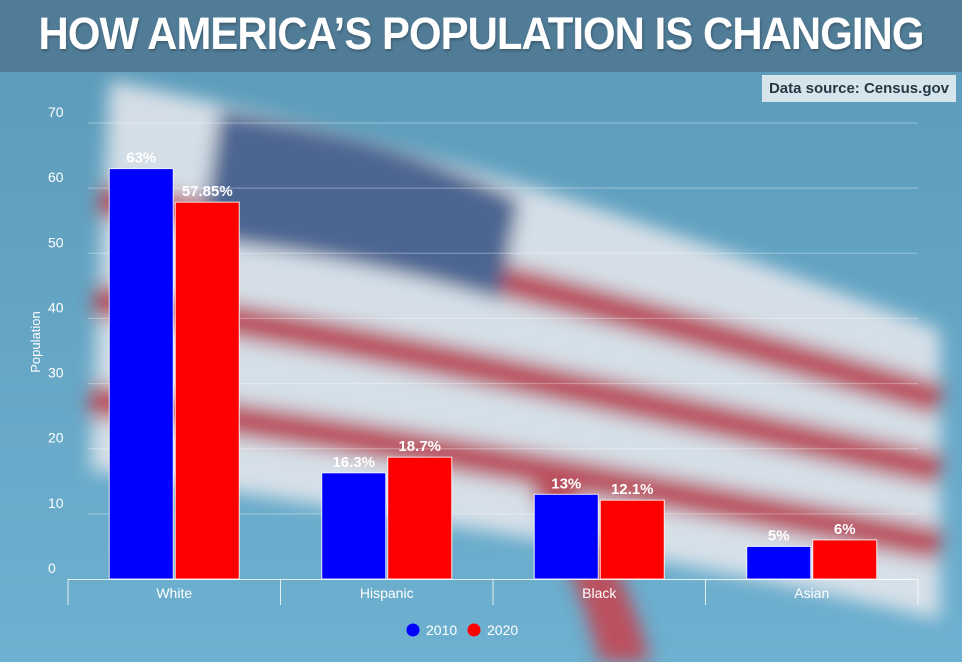 This screenshot has height=662, width=962. Describe the element at coordinates (566, 536) in the screenshot. I see `bar-2010-black` at that location.